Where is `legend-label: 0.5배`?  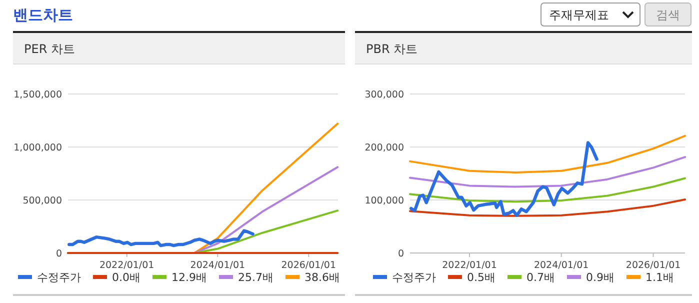 legend-label: 0.5배 is located at coordinates (481, 277).